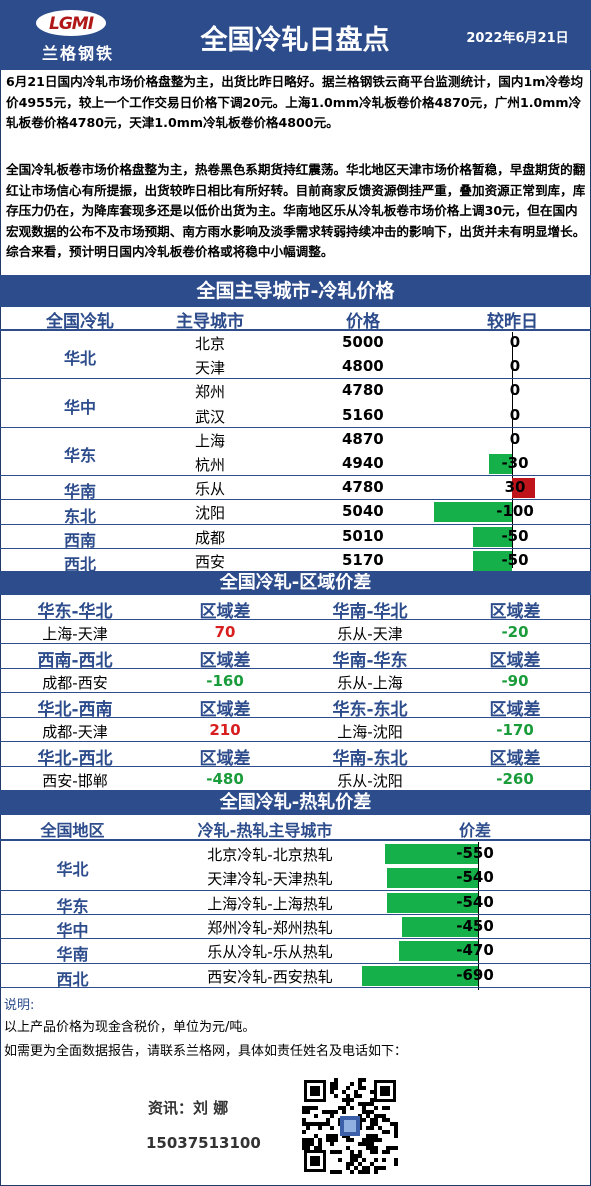 The width and height of the screenshot is (591, 1186). What do you see at coordinates (295, 40) in the screenshot?
I see `page-title: 全国冷轧日盘点` at bounding box center [295, 40].